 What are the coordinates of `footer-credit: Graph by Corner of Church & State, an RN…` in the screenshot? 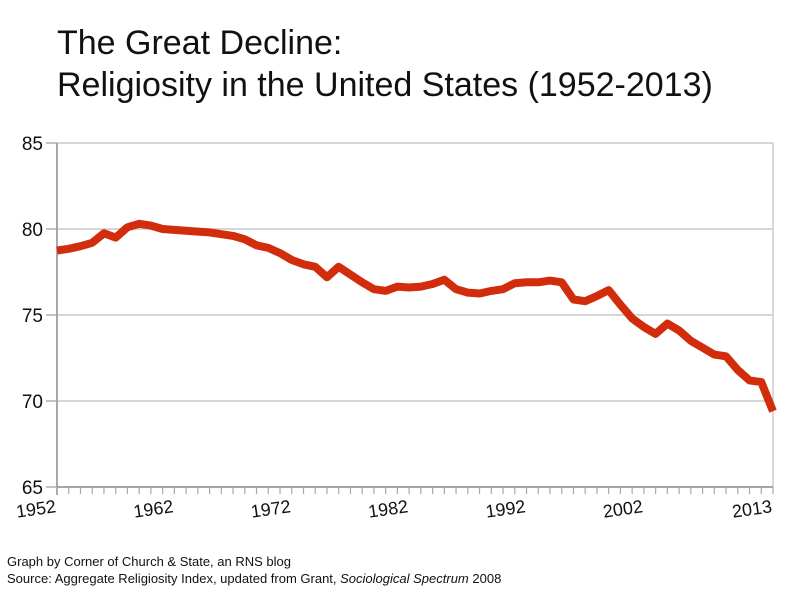 It's located at (149, 561).